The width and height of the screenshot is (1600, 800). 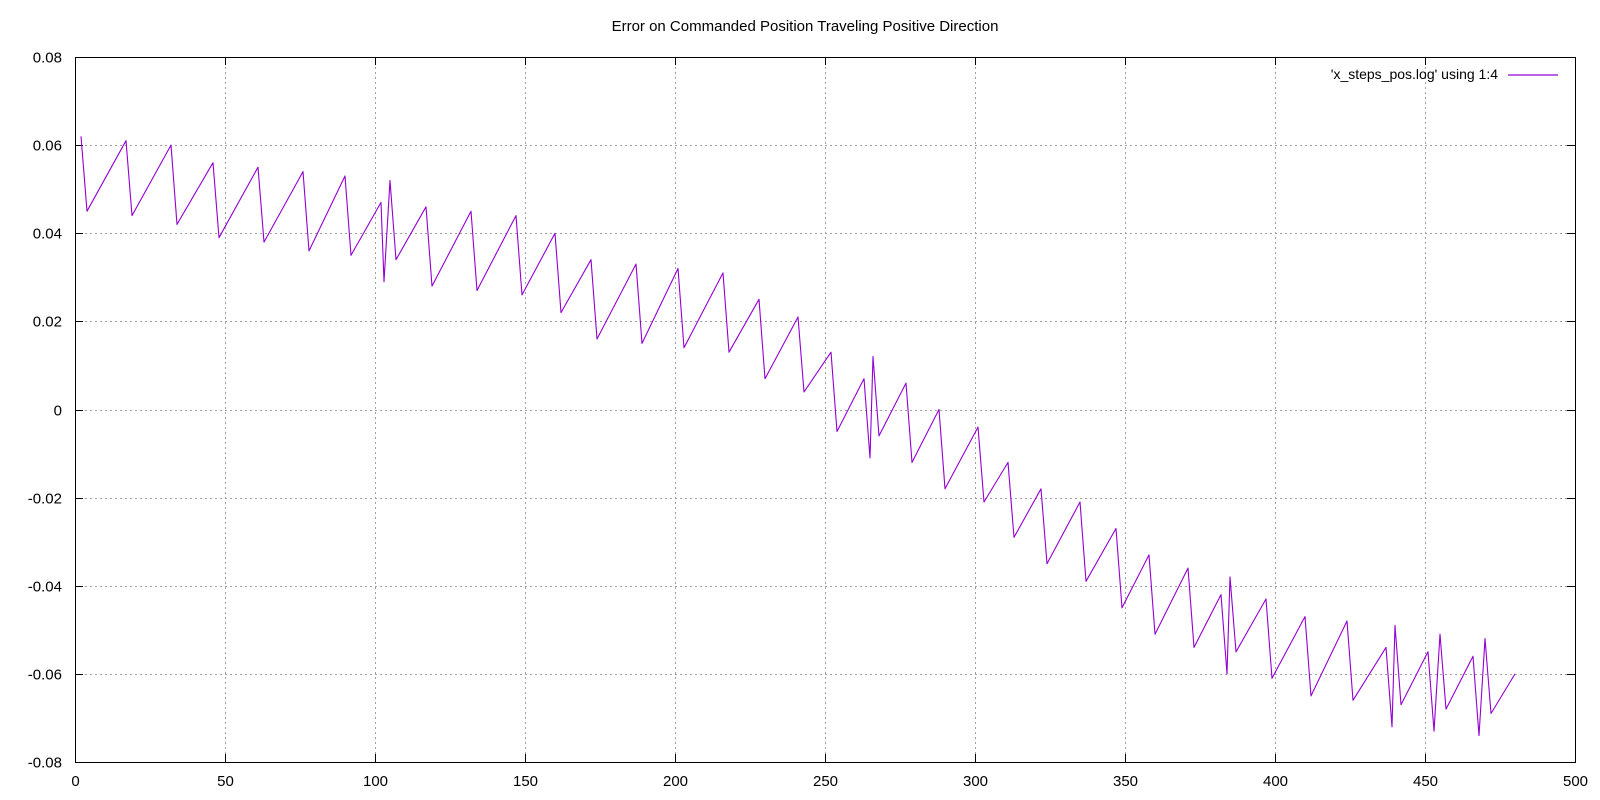 What do you see at coordinates (75, 781) in the screenshot?
I see `x-tick-label: 0` at bounding box center [75, 781].